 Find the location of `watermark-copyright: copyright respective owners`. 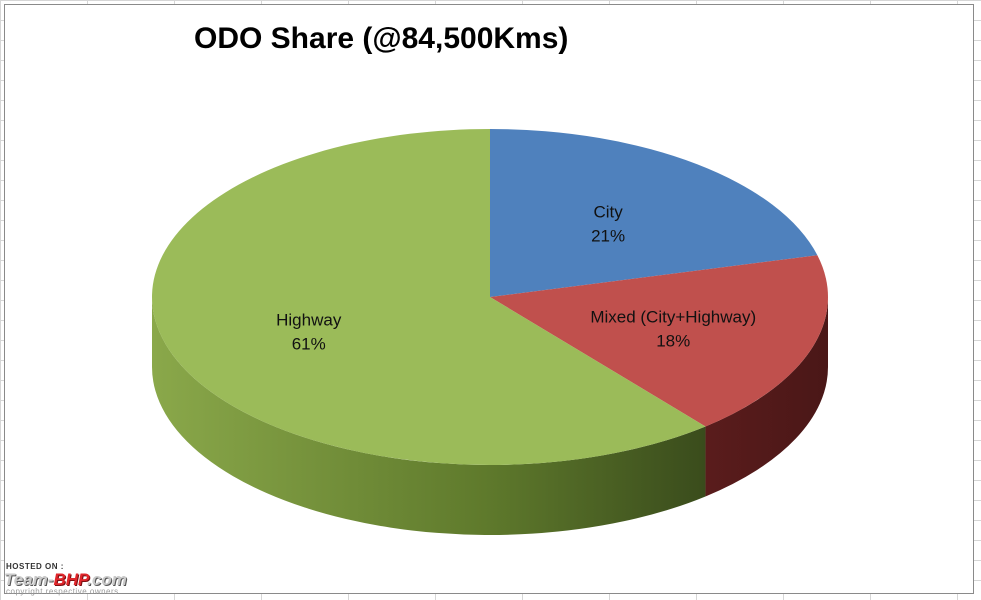

watermark-copyright: copyright respective owners is located at coordinates (62, 591).